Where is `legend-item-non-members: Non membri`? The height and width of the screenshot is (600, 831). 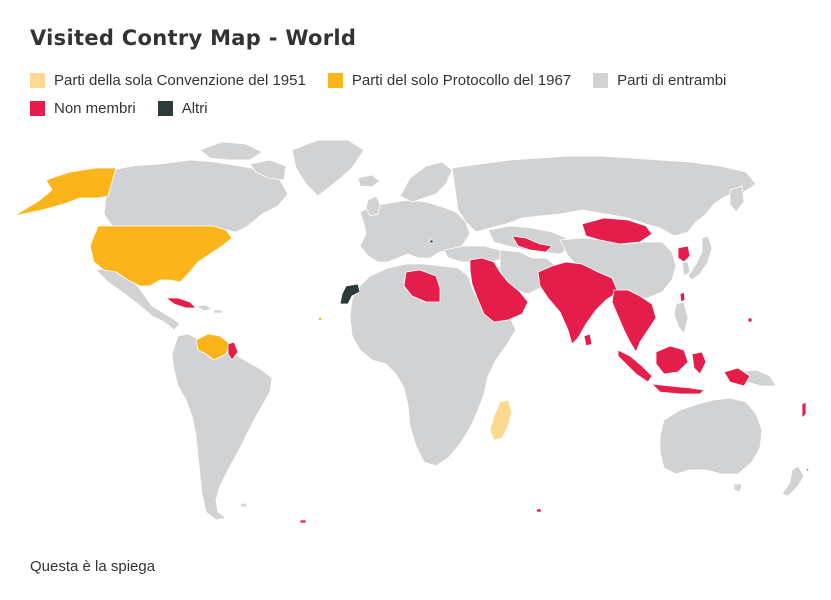 legend-item-non-members: Non membri is located at coordinates (83, 108).